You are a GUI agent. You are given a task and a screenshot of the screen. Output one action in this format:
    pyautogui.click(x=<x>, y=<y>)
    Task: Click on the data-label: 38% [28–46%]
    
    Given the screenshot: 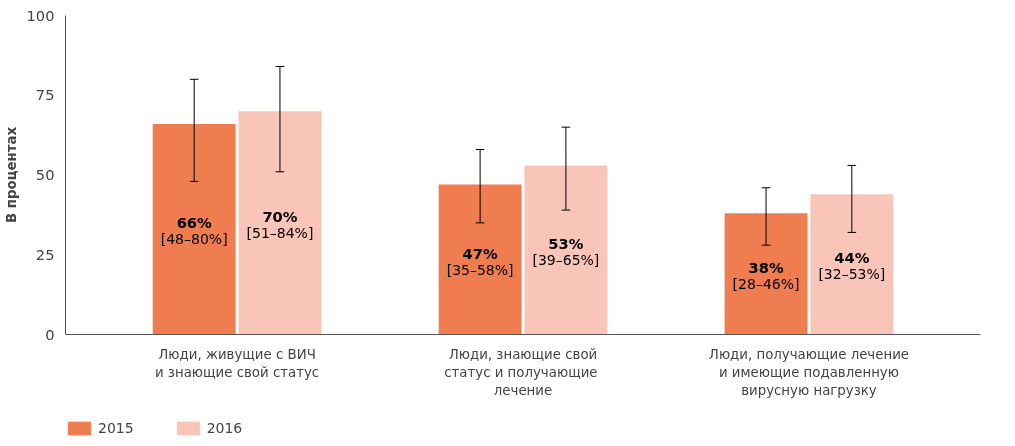 What is the action you would take?
    pyautogui.click(x=766, y=275)
    